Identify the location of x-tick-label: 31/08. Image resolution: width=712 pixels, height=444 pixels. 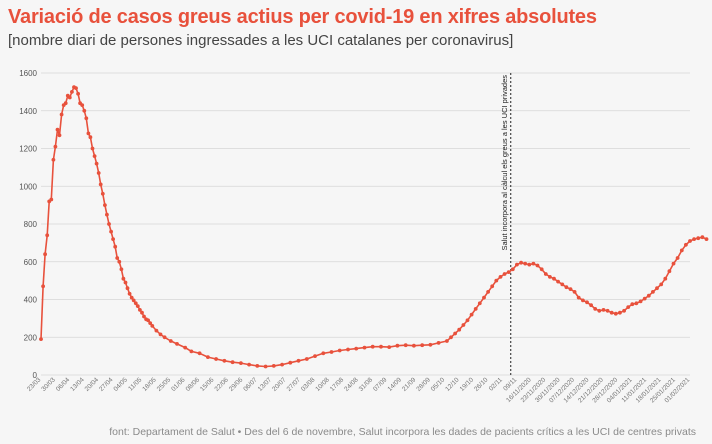
(366, 384).